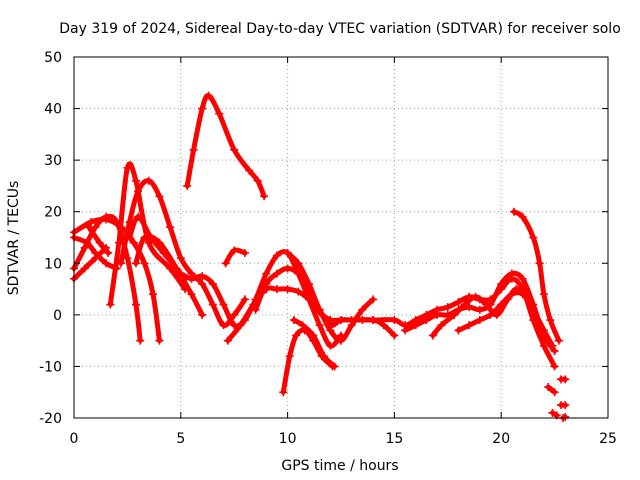 The height and width of the screenshot is (480, 640). Describe the element at coordinates (53, 161) in the screenshot. I see `y-tick-label: 30` at that location.